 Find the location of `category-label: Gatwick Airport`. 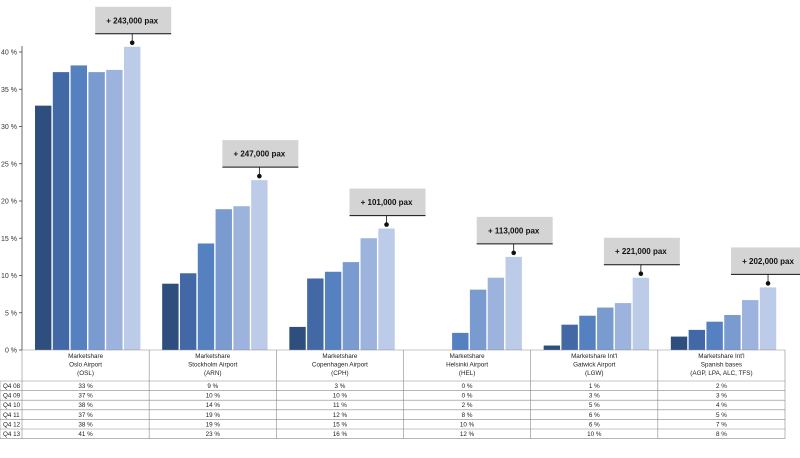

category-label: Gatwick Airport is located at coordinates (594, 365).